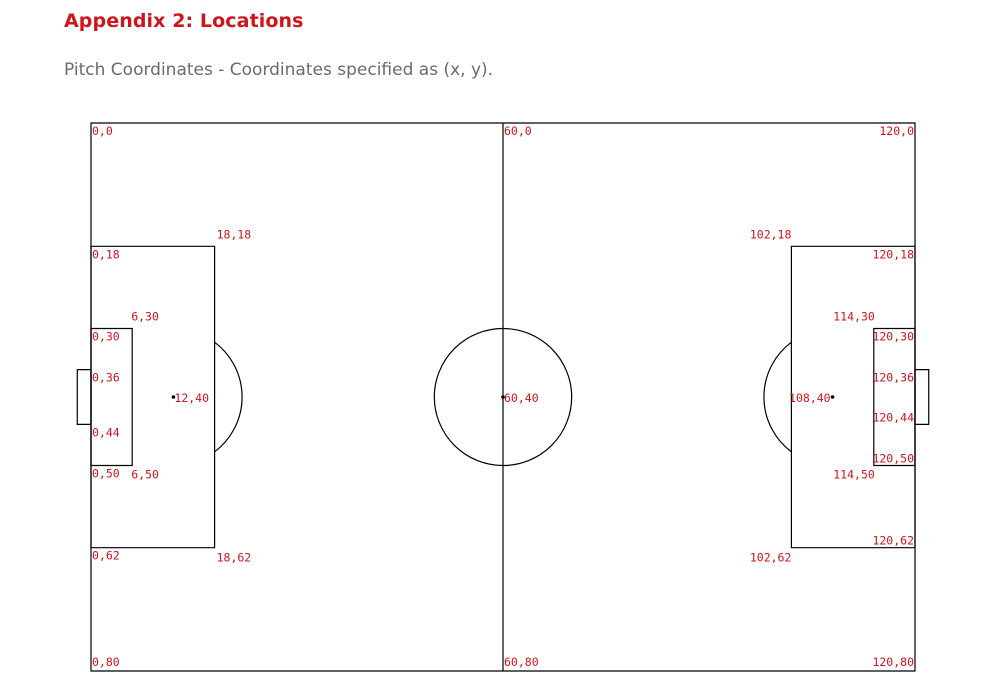  What do you see at coordinates (102, 131) in the screenshot?
I see `coord-label-0-0: 0,0` at bounding box center [102, 131].